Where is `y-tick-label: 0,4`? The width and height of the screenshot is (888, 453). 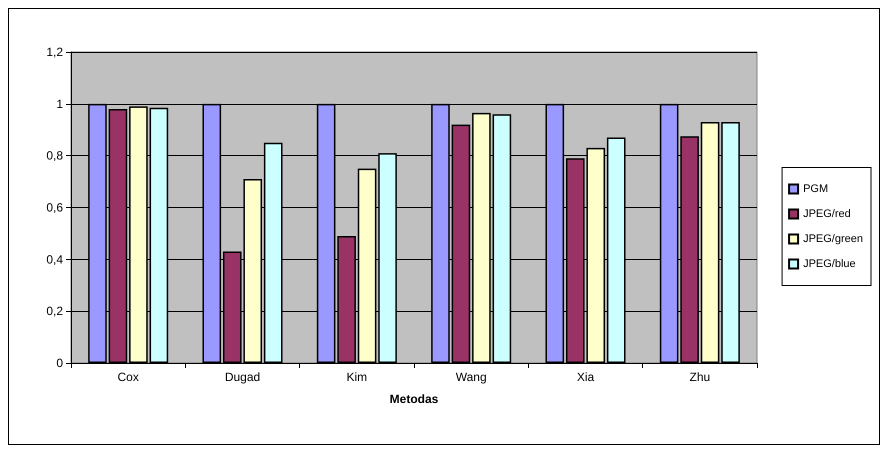
y-tick-label: 0,4 is located at coordinates (55, 259).